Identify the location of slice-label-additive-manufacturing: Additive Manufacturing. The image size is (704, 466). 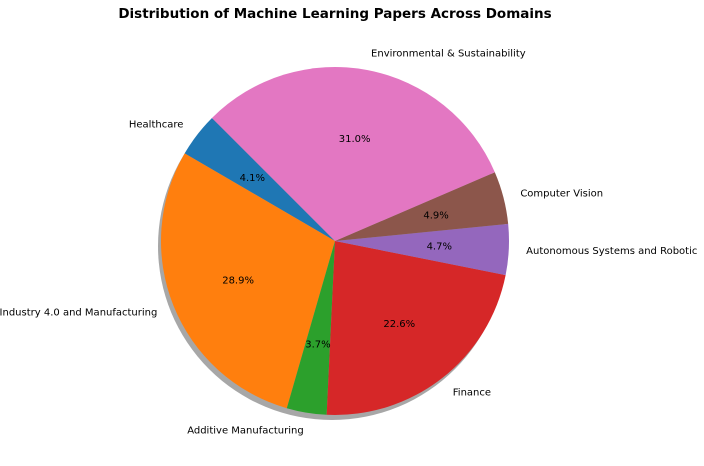
(245, 430).